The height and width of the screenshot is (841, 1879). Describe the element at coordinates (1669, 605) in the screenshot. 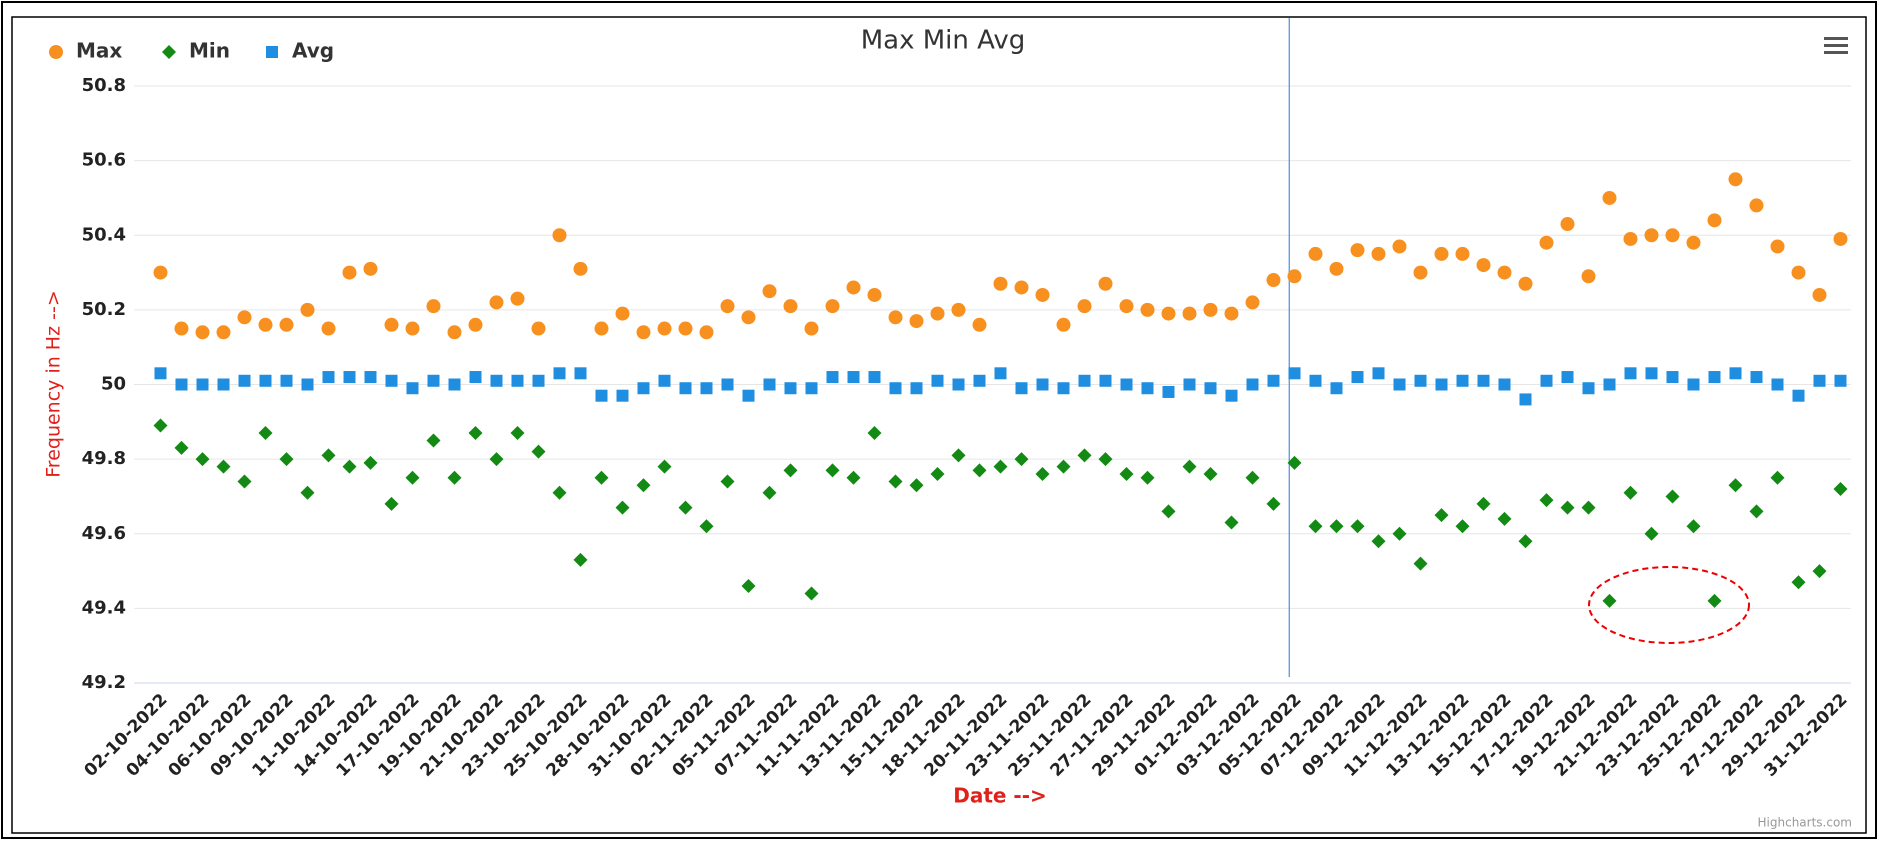

I see `annotation-ellipse` at that location.